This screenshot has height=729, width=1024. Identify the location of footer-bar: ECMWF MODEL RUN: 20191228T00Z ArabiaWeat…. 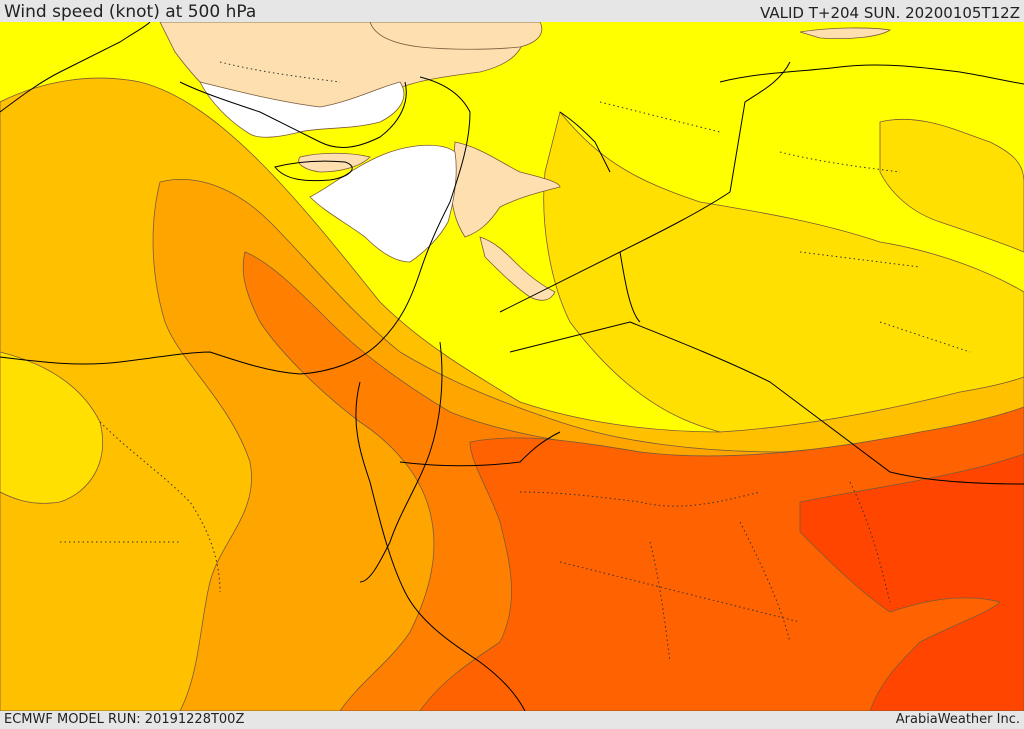
(512, 720).